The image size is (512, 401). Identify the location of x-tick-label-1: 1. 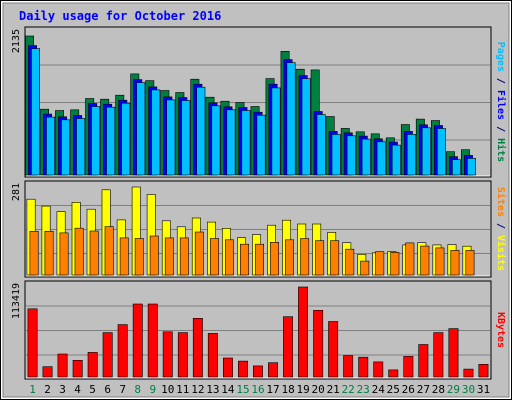
(32, 389).